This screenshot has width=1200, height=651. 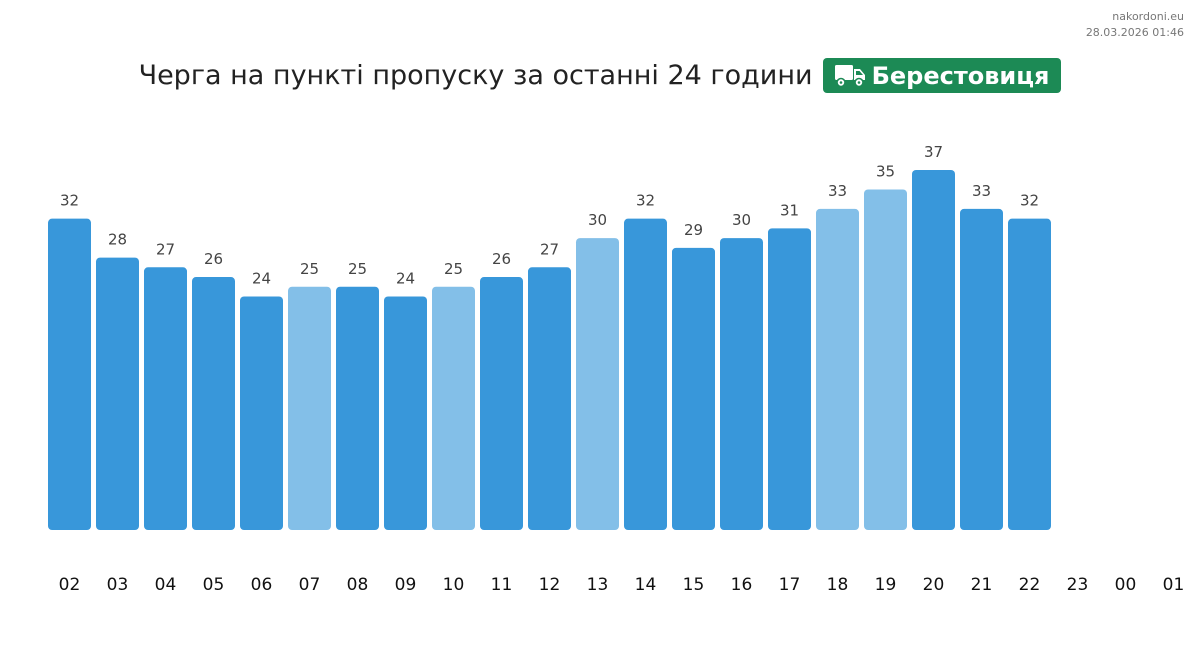 What do you see at coordinates (1148, 16) in the screenshot?
I see `source-site: nakordoni.eu` at bounding box center [1148, 16].